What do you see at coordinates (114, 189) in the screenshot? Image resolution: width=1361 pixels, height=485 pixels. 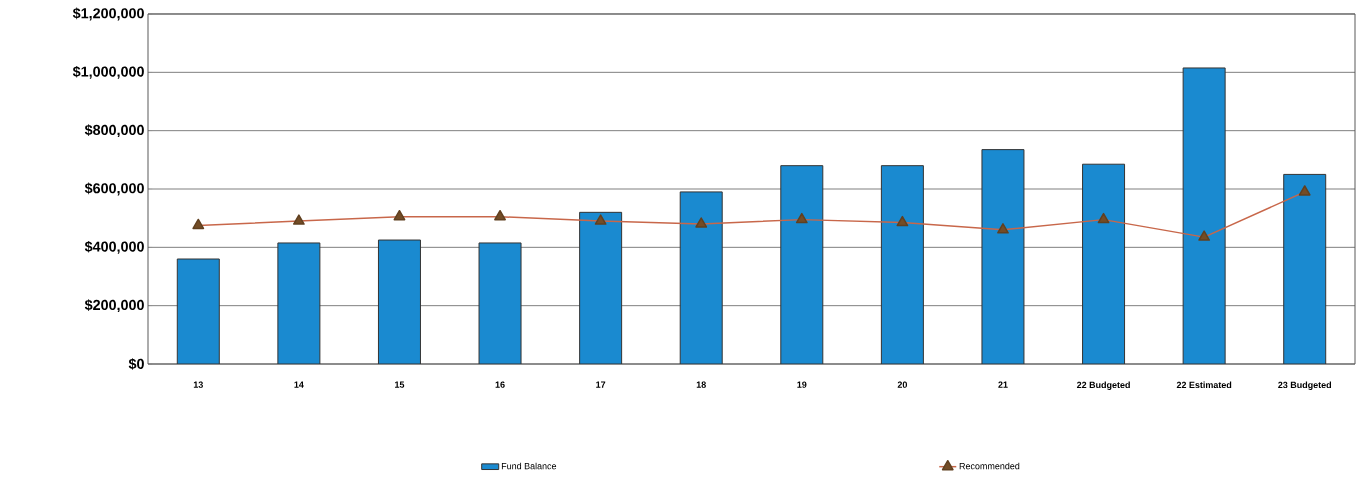 I see `y-tick-label: $600,000` at bounding box center [114, 189].